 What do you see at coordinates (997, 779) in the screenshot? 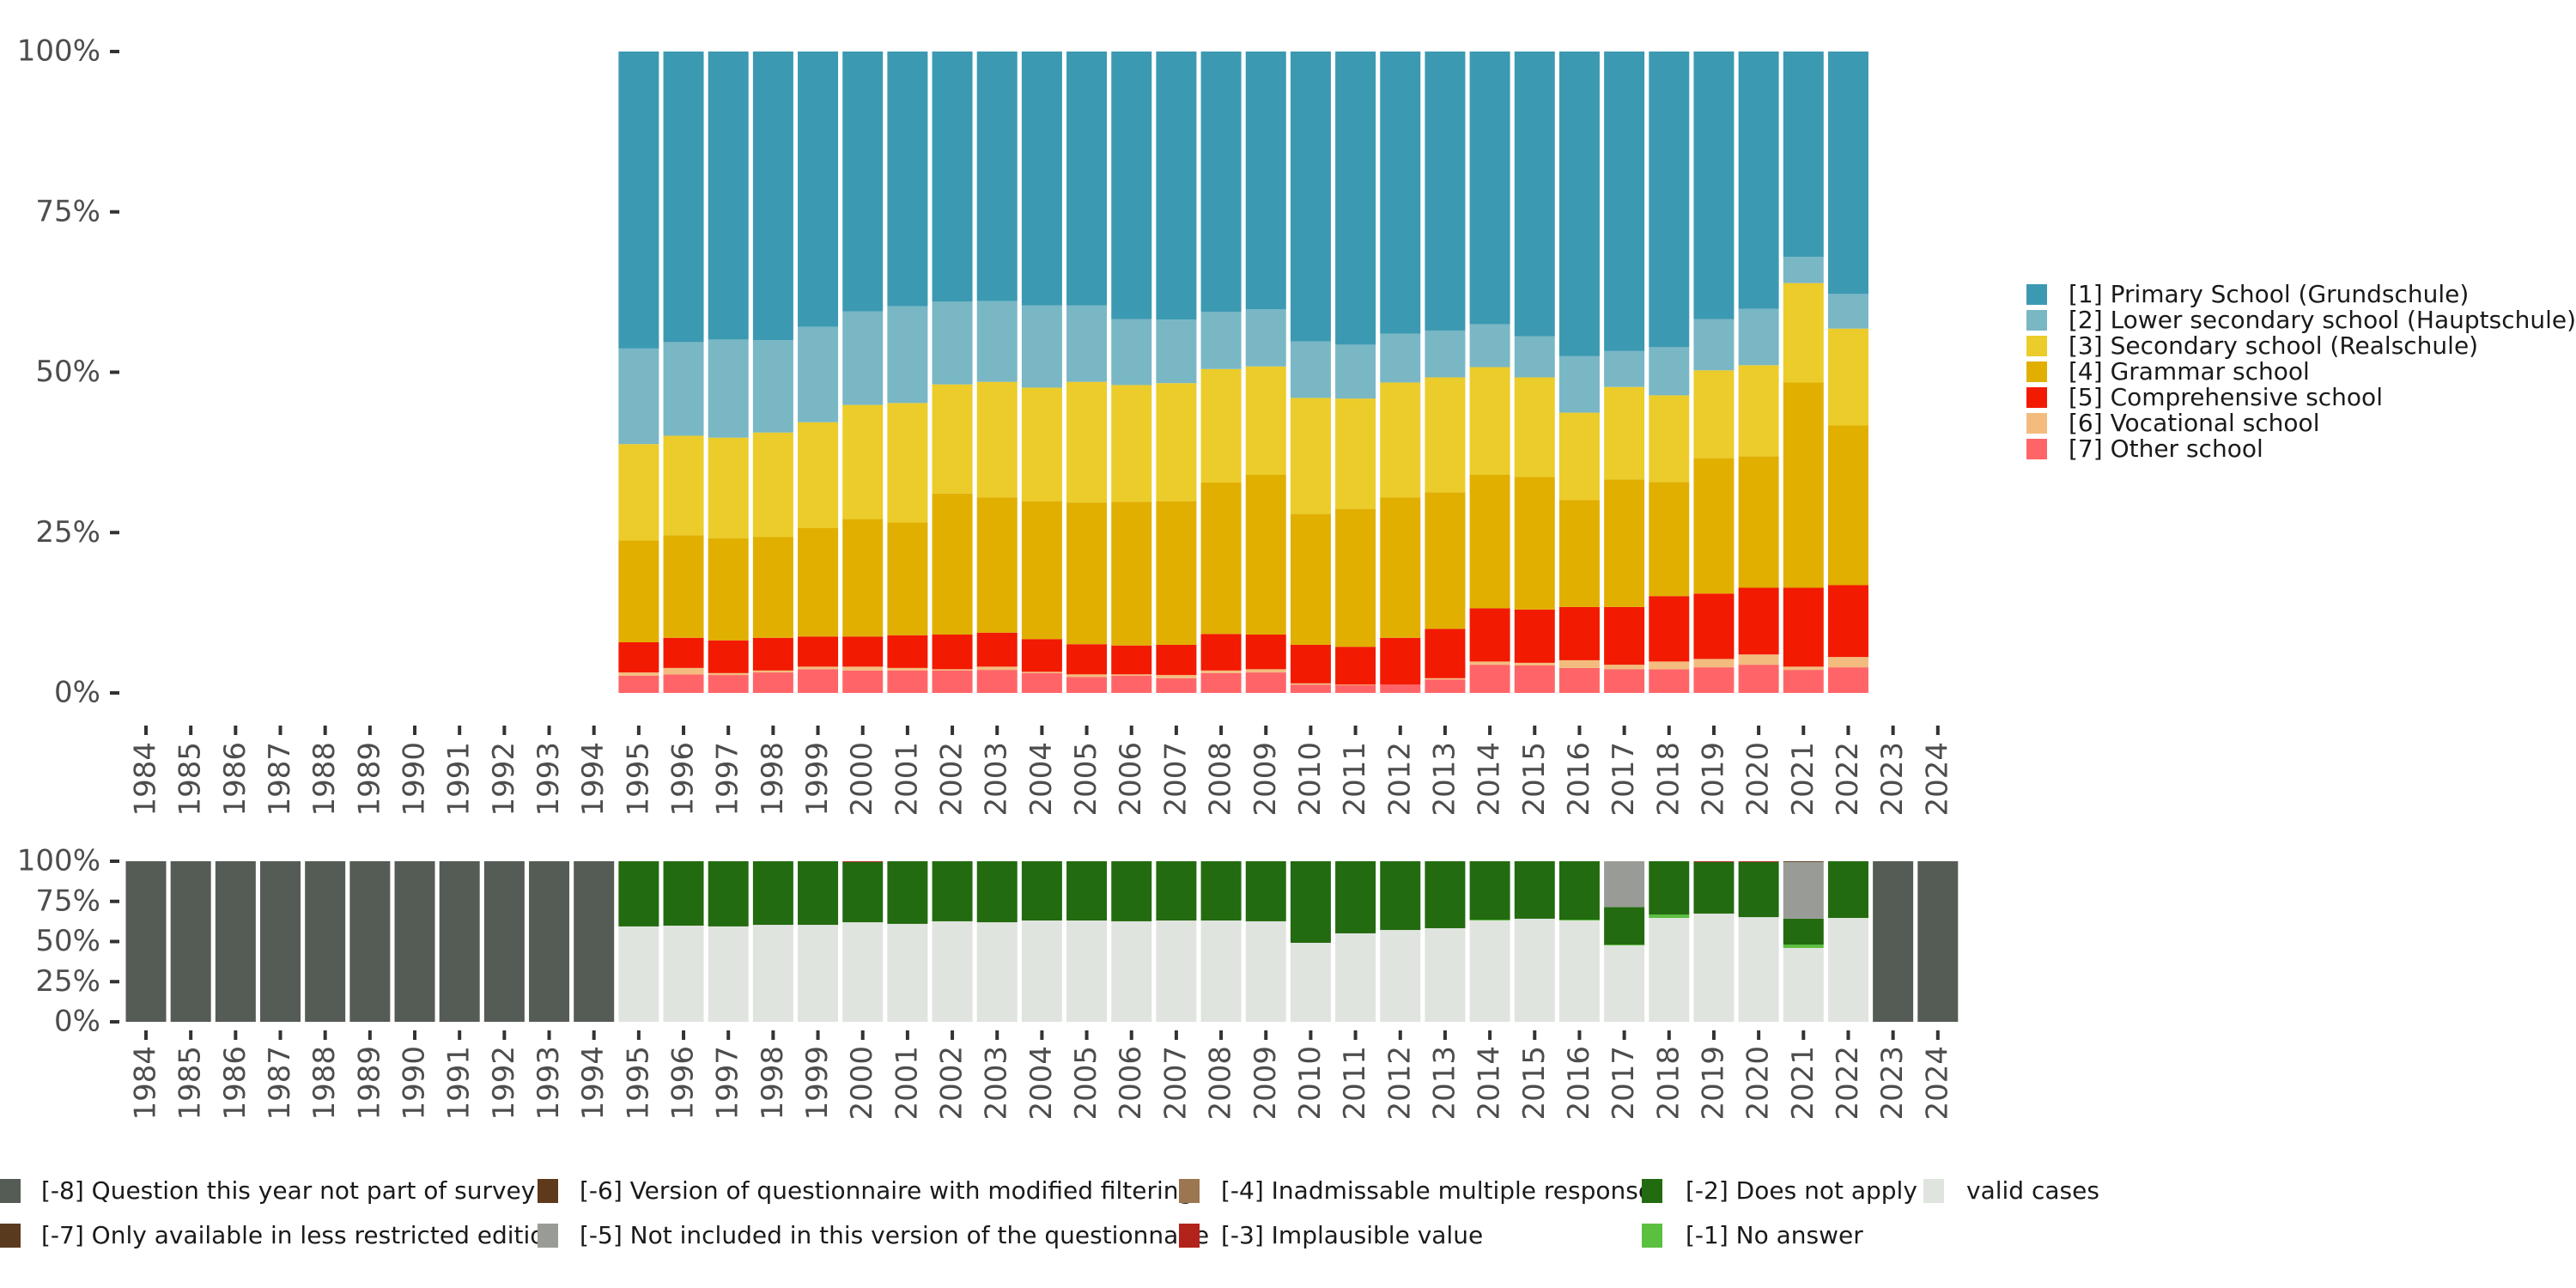
I see `x-tick-label: 2003` at bounding box center [997, 779].